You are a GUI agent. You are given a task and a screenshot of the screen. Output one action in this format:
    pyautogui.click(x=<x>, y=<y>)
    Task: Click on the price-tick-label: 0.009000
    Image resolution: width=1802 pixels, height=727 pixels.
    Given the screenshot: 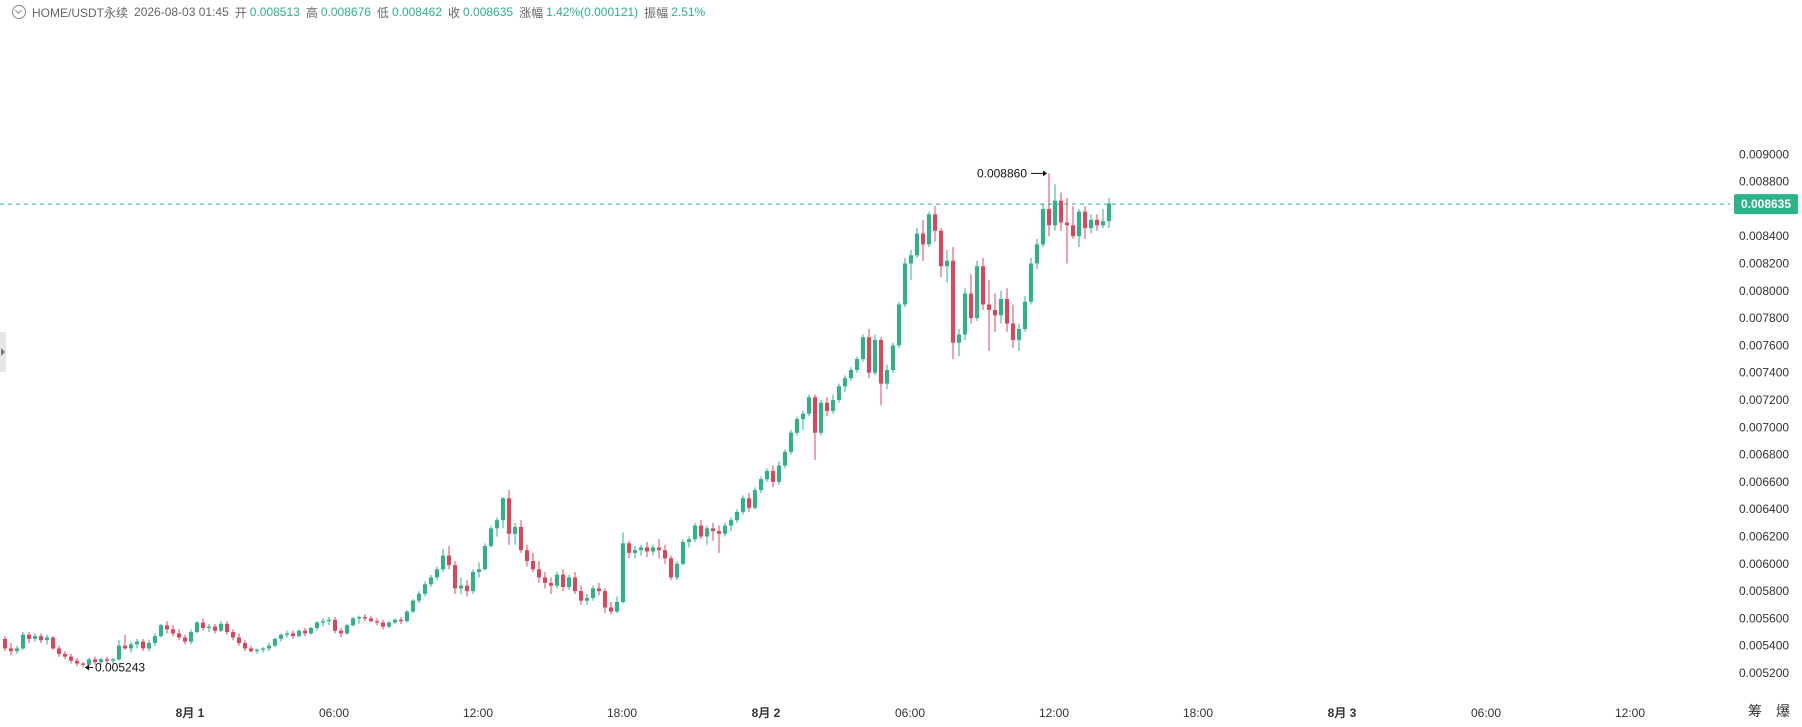 What is the action you would take?
    pyautogui.click(x=1764, y=154)
    